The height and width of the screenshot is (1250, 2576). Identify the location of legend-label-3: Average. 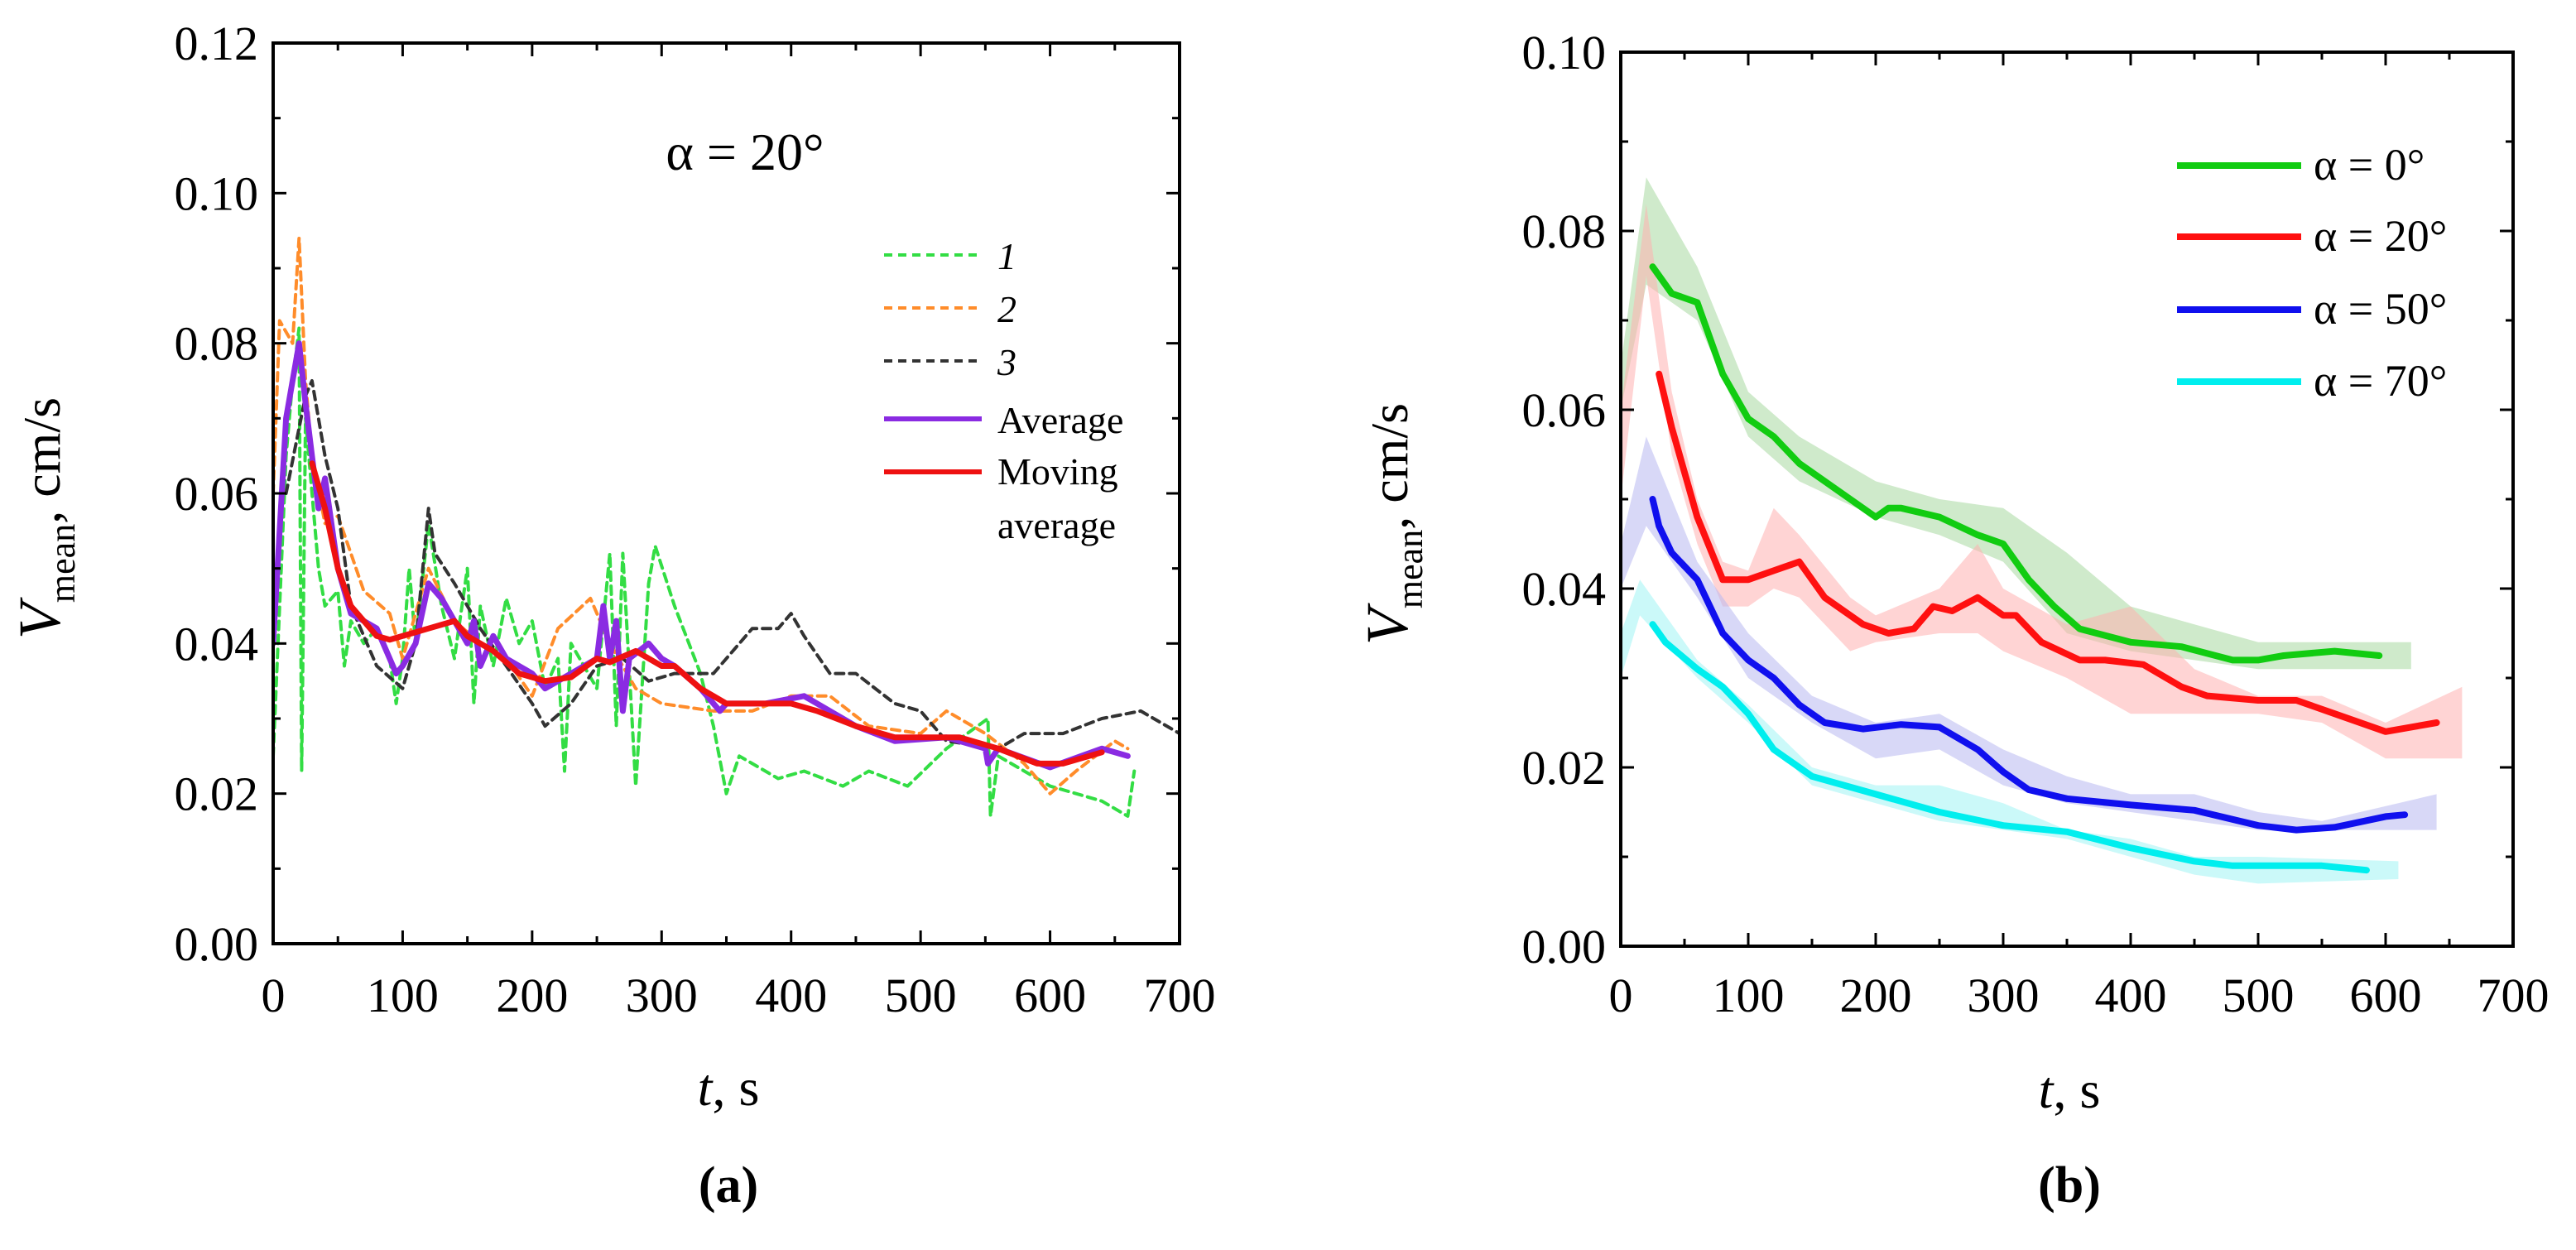
(1060, 420).